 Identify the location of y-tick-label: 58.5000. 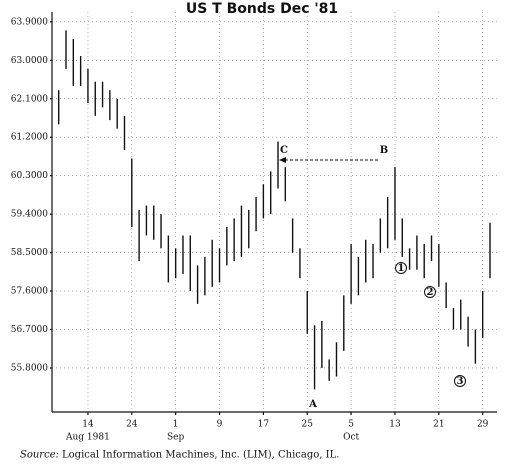
(29, 253).